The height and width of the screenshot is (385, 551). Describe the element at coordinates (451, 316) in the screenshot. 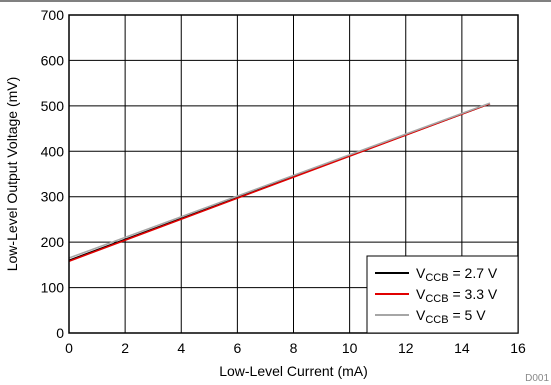

I see `legend-label-3: VCCB = 5 V` at that location.